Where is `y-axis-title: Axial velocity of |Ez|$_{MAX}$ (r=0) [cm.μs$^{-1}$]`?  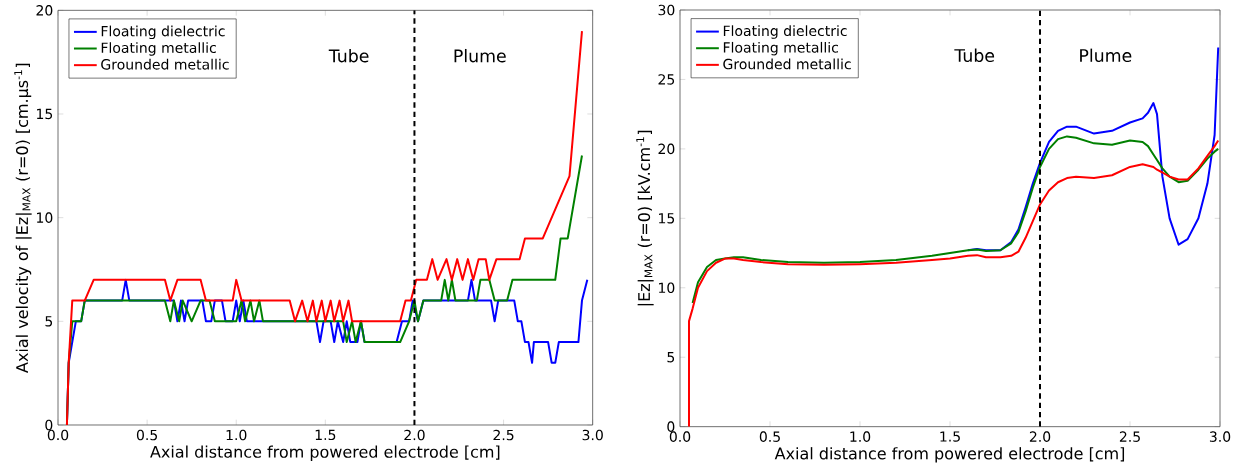 y-axis-title: Axial velocity of |Ez|$_{MAX}$ (r=0) [cm.μs$^{-1}$] is located at coordinates (23, 218).